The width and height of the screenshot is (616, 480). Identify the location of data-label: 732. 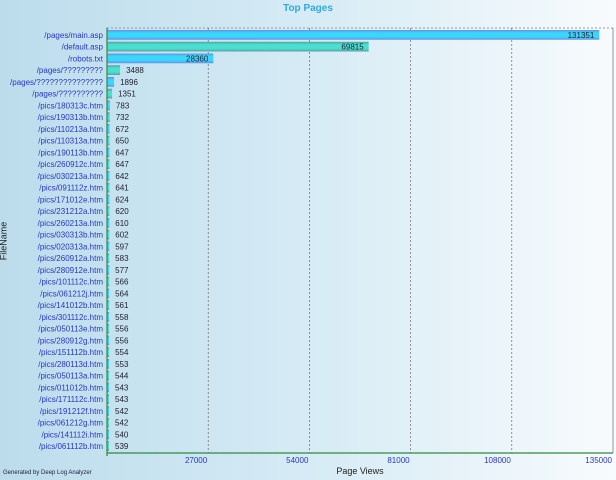
(123, 117).